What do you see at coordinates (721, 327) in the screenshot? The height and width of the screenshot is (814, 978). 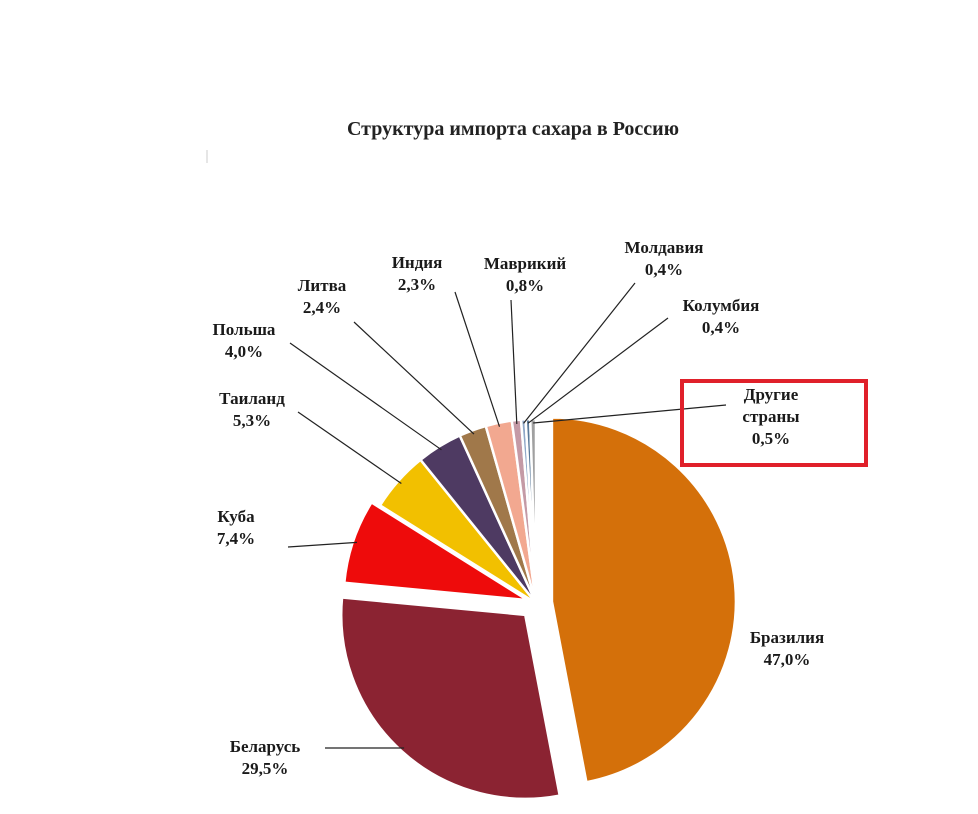 I see `slice-value-колумбия: 0,4%` at bounding box center [721, 327].